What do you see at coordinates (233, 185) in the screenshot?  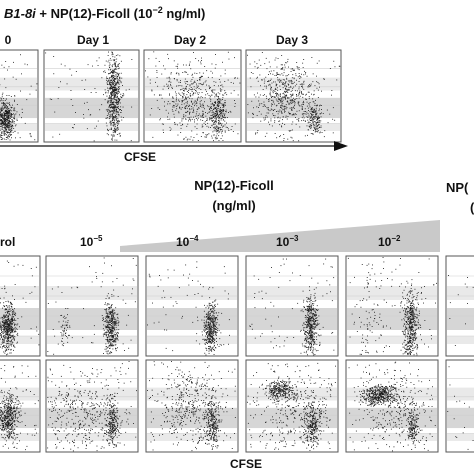 I see `panel-b-title-line1: NP(12)-Ficoll` at bounding box center [233, 185].